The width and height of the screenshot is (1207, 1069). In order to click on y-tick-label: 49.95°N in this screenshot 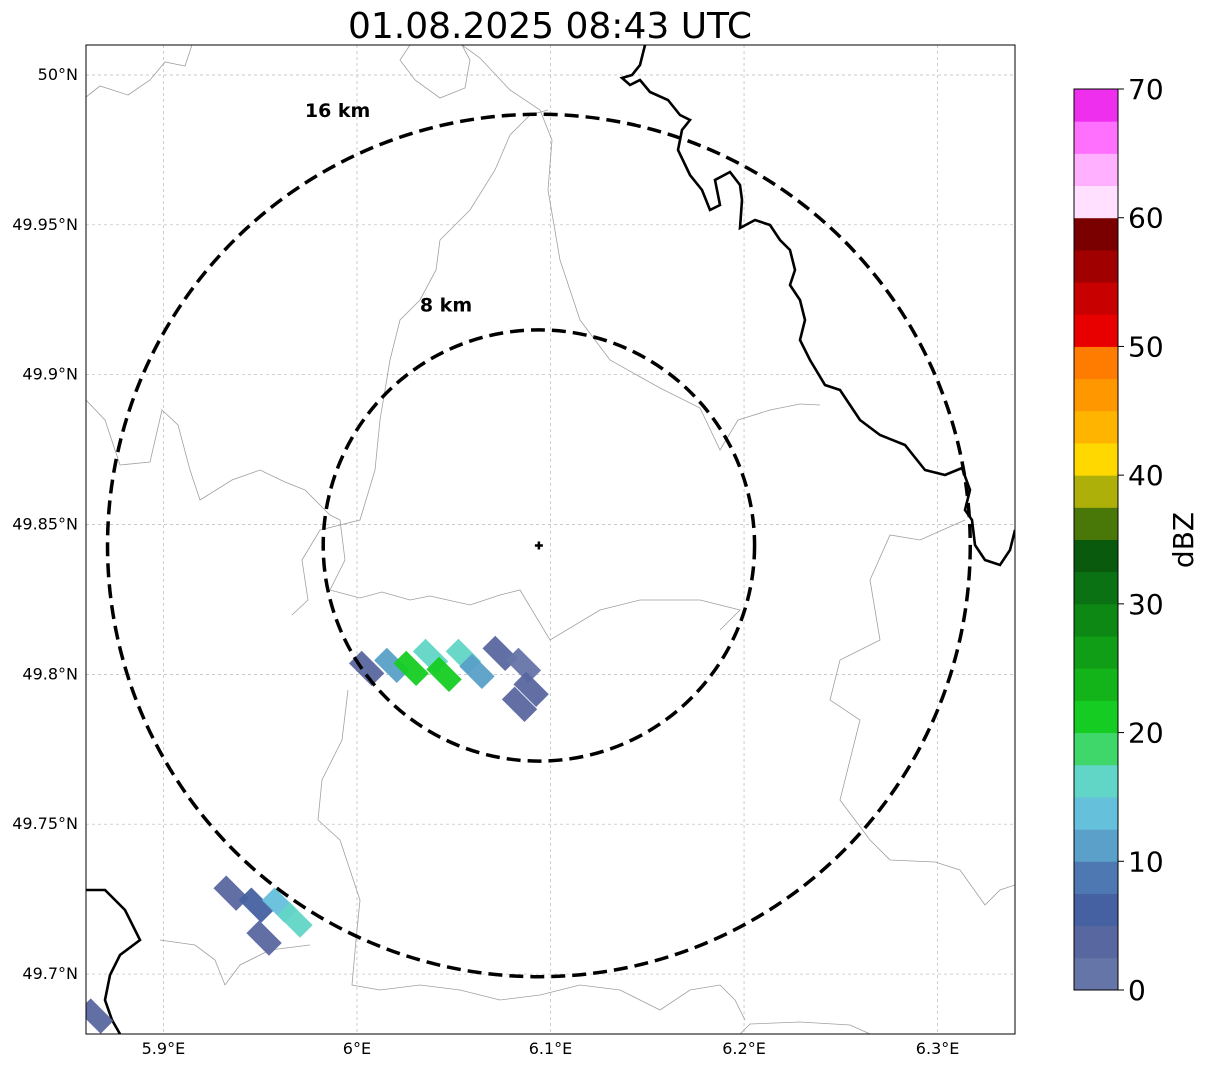, I will do `click(45, 224)`.